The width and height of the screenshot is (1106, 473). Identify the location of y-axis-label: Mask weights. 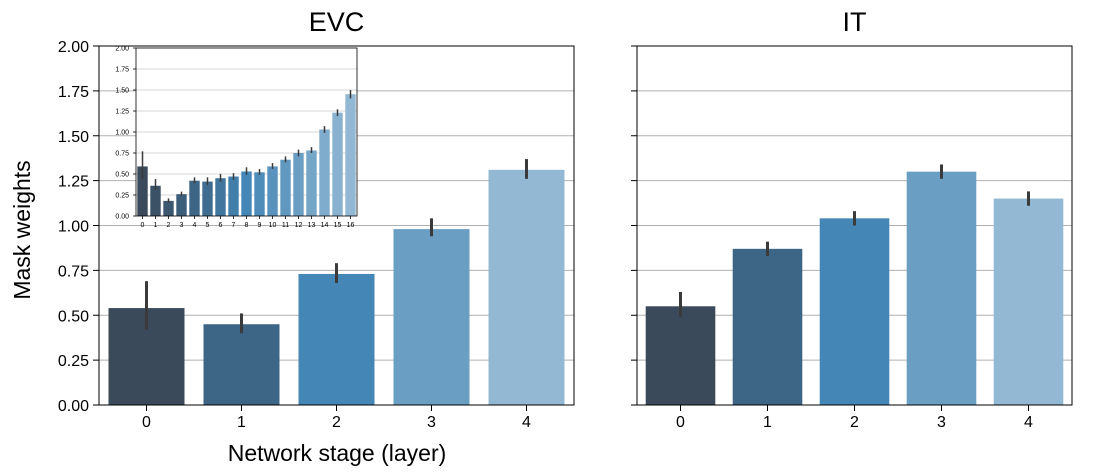
(22, 229).